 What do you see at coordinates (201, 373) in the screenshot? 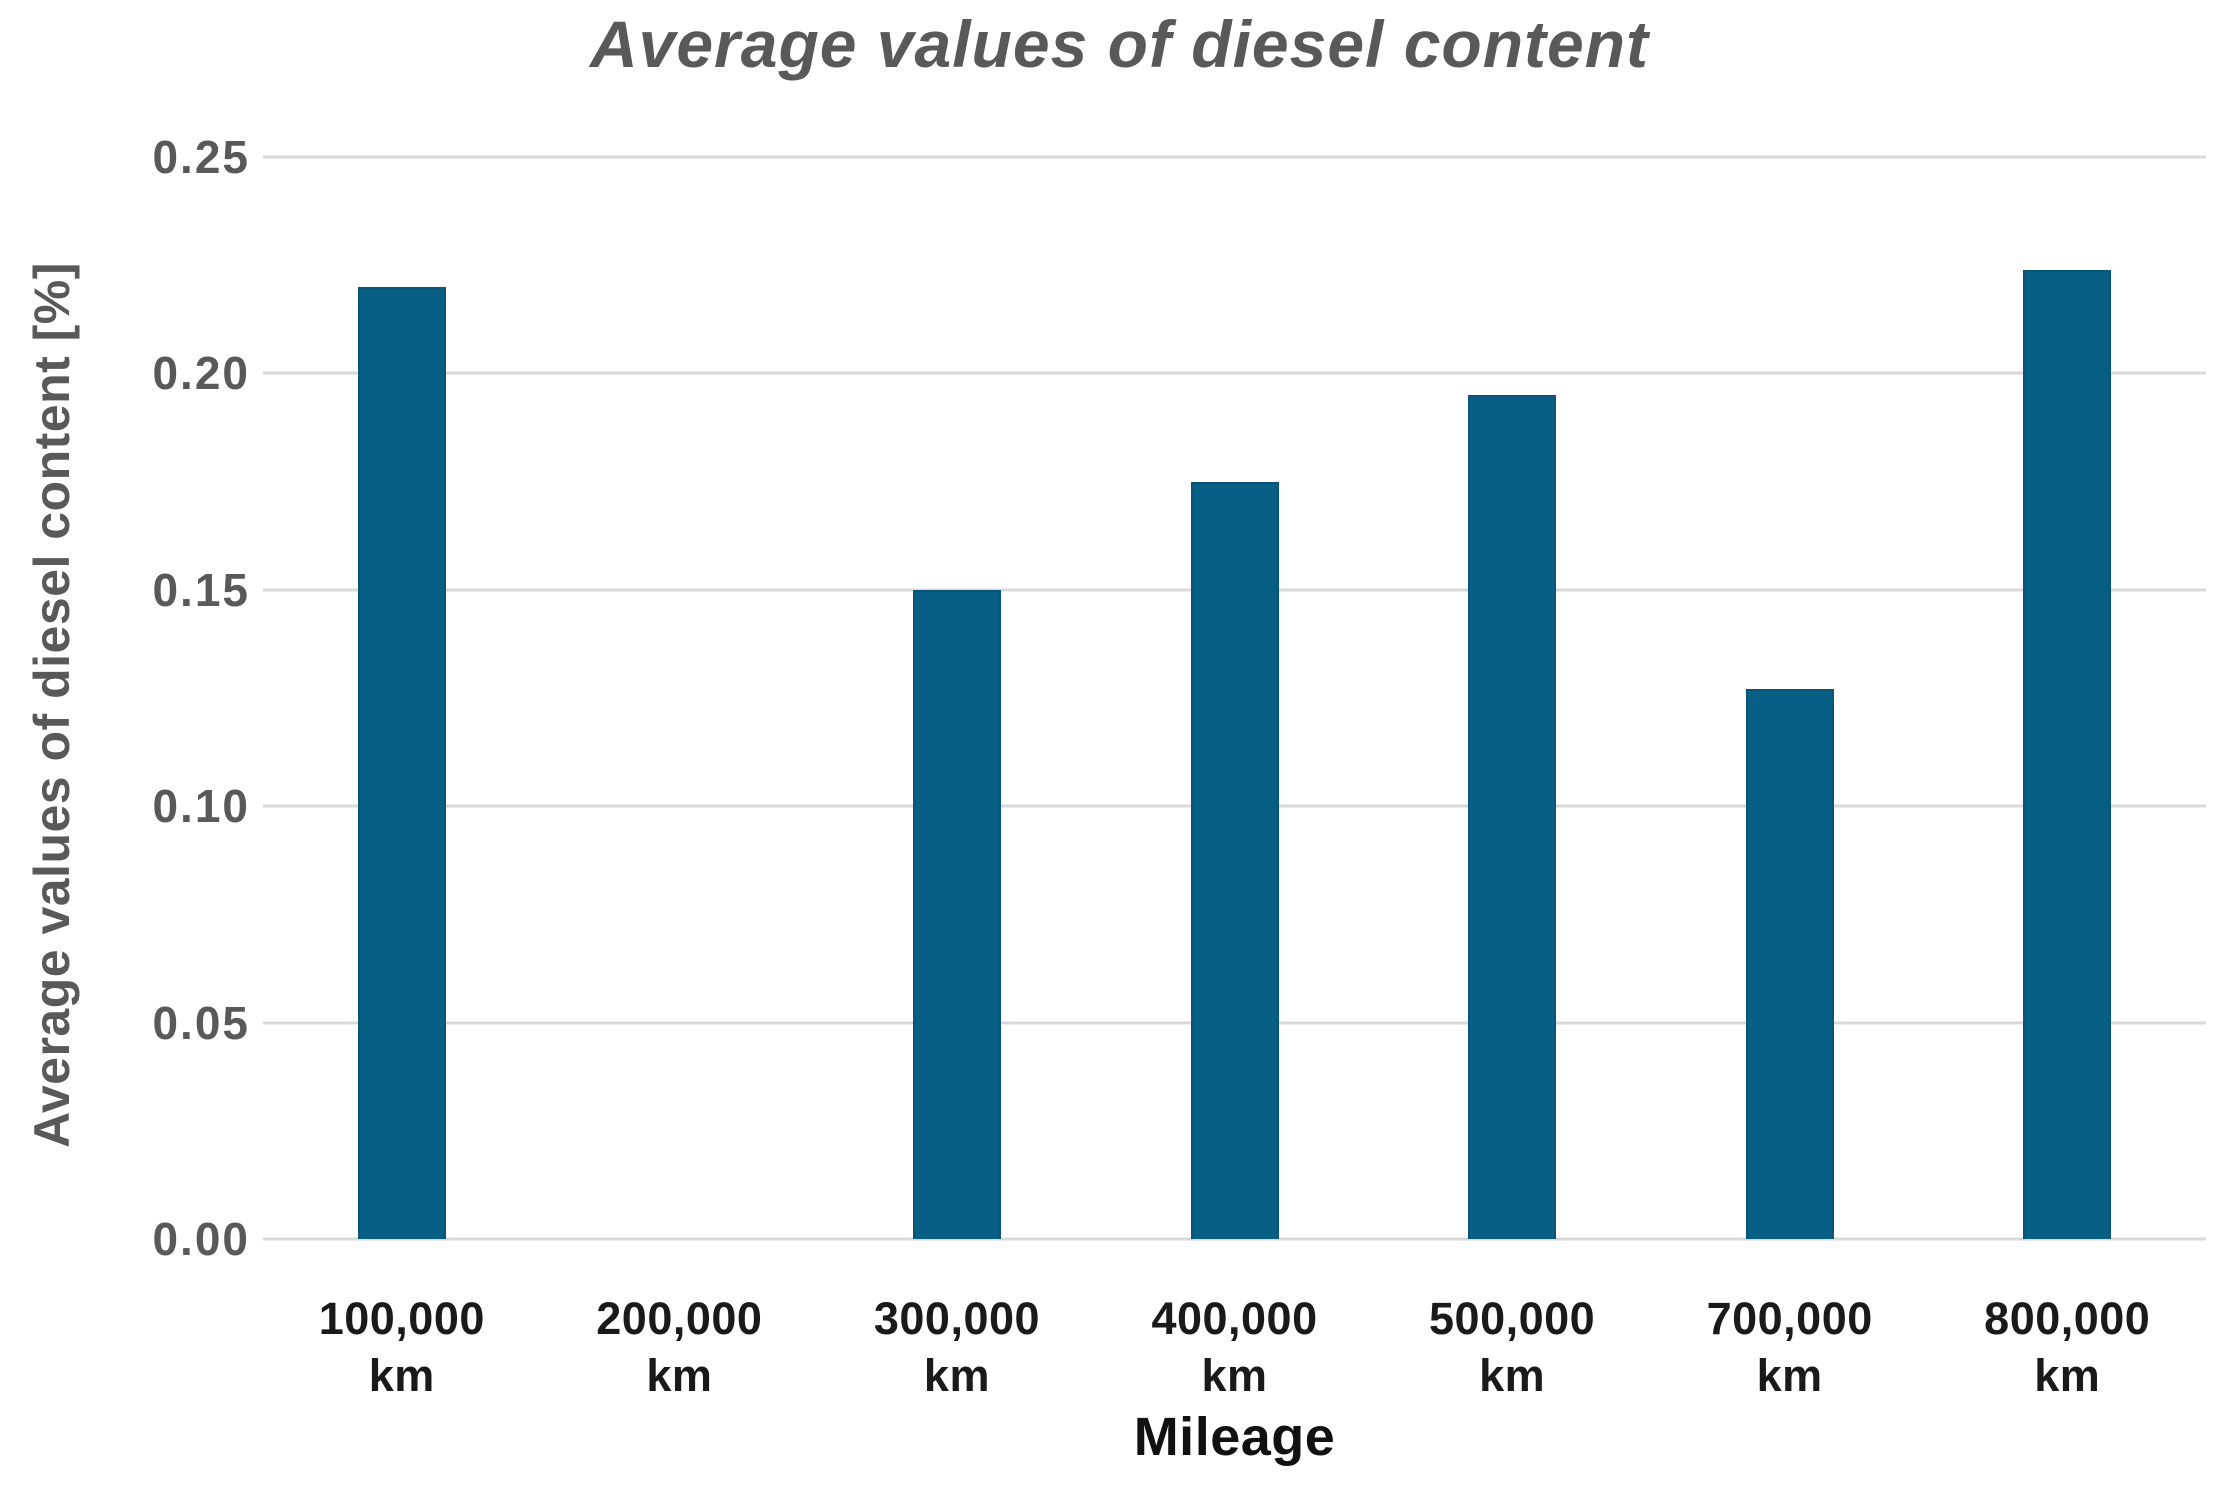
I see `y-tick-label: 0.20` at bounding box center [201, 373].